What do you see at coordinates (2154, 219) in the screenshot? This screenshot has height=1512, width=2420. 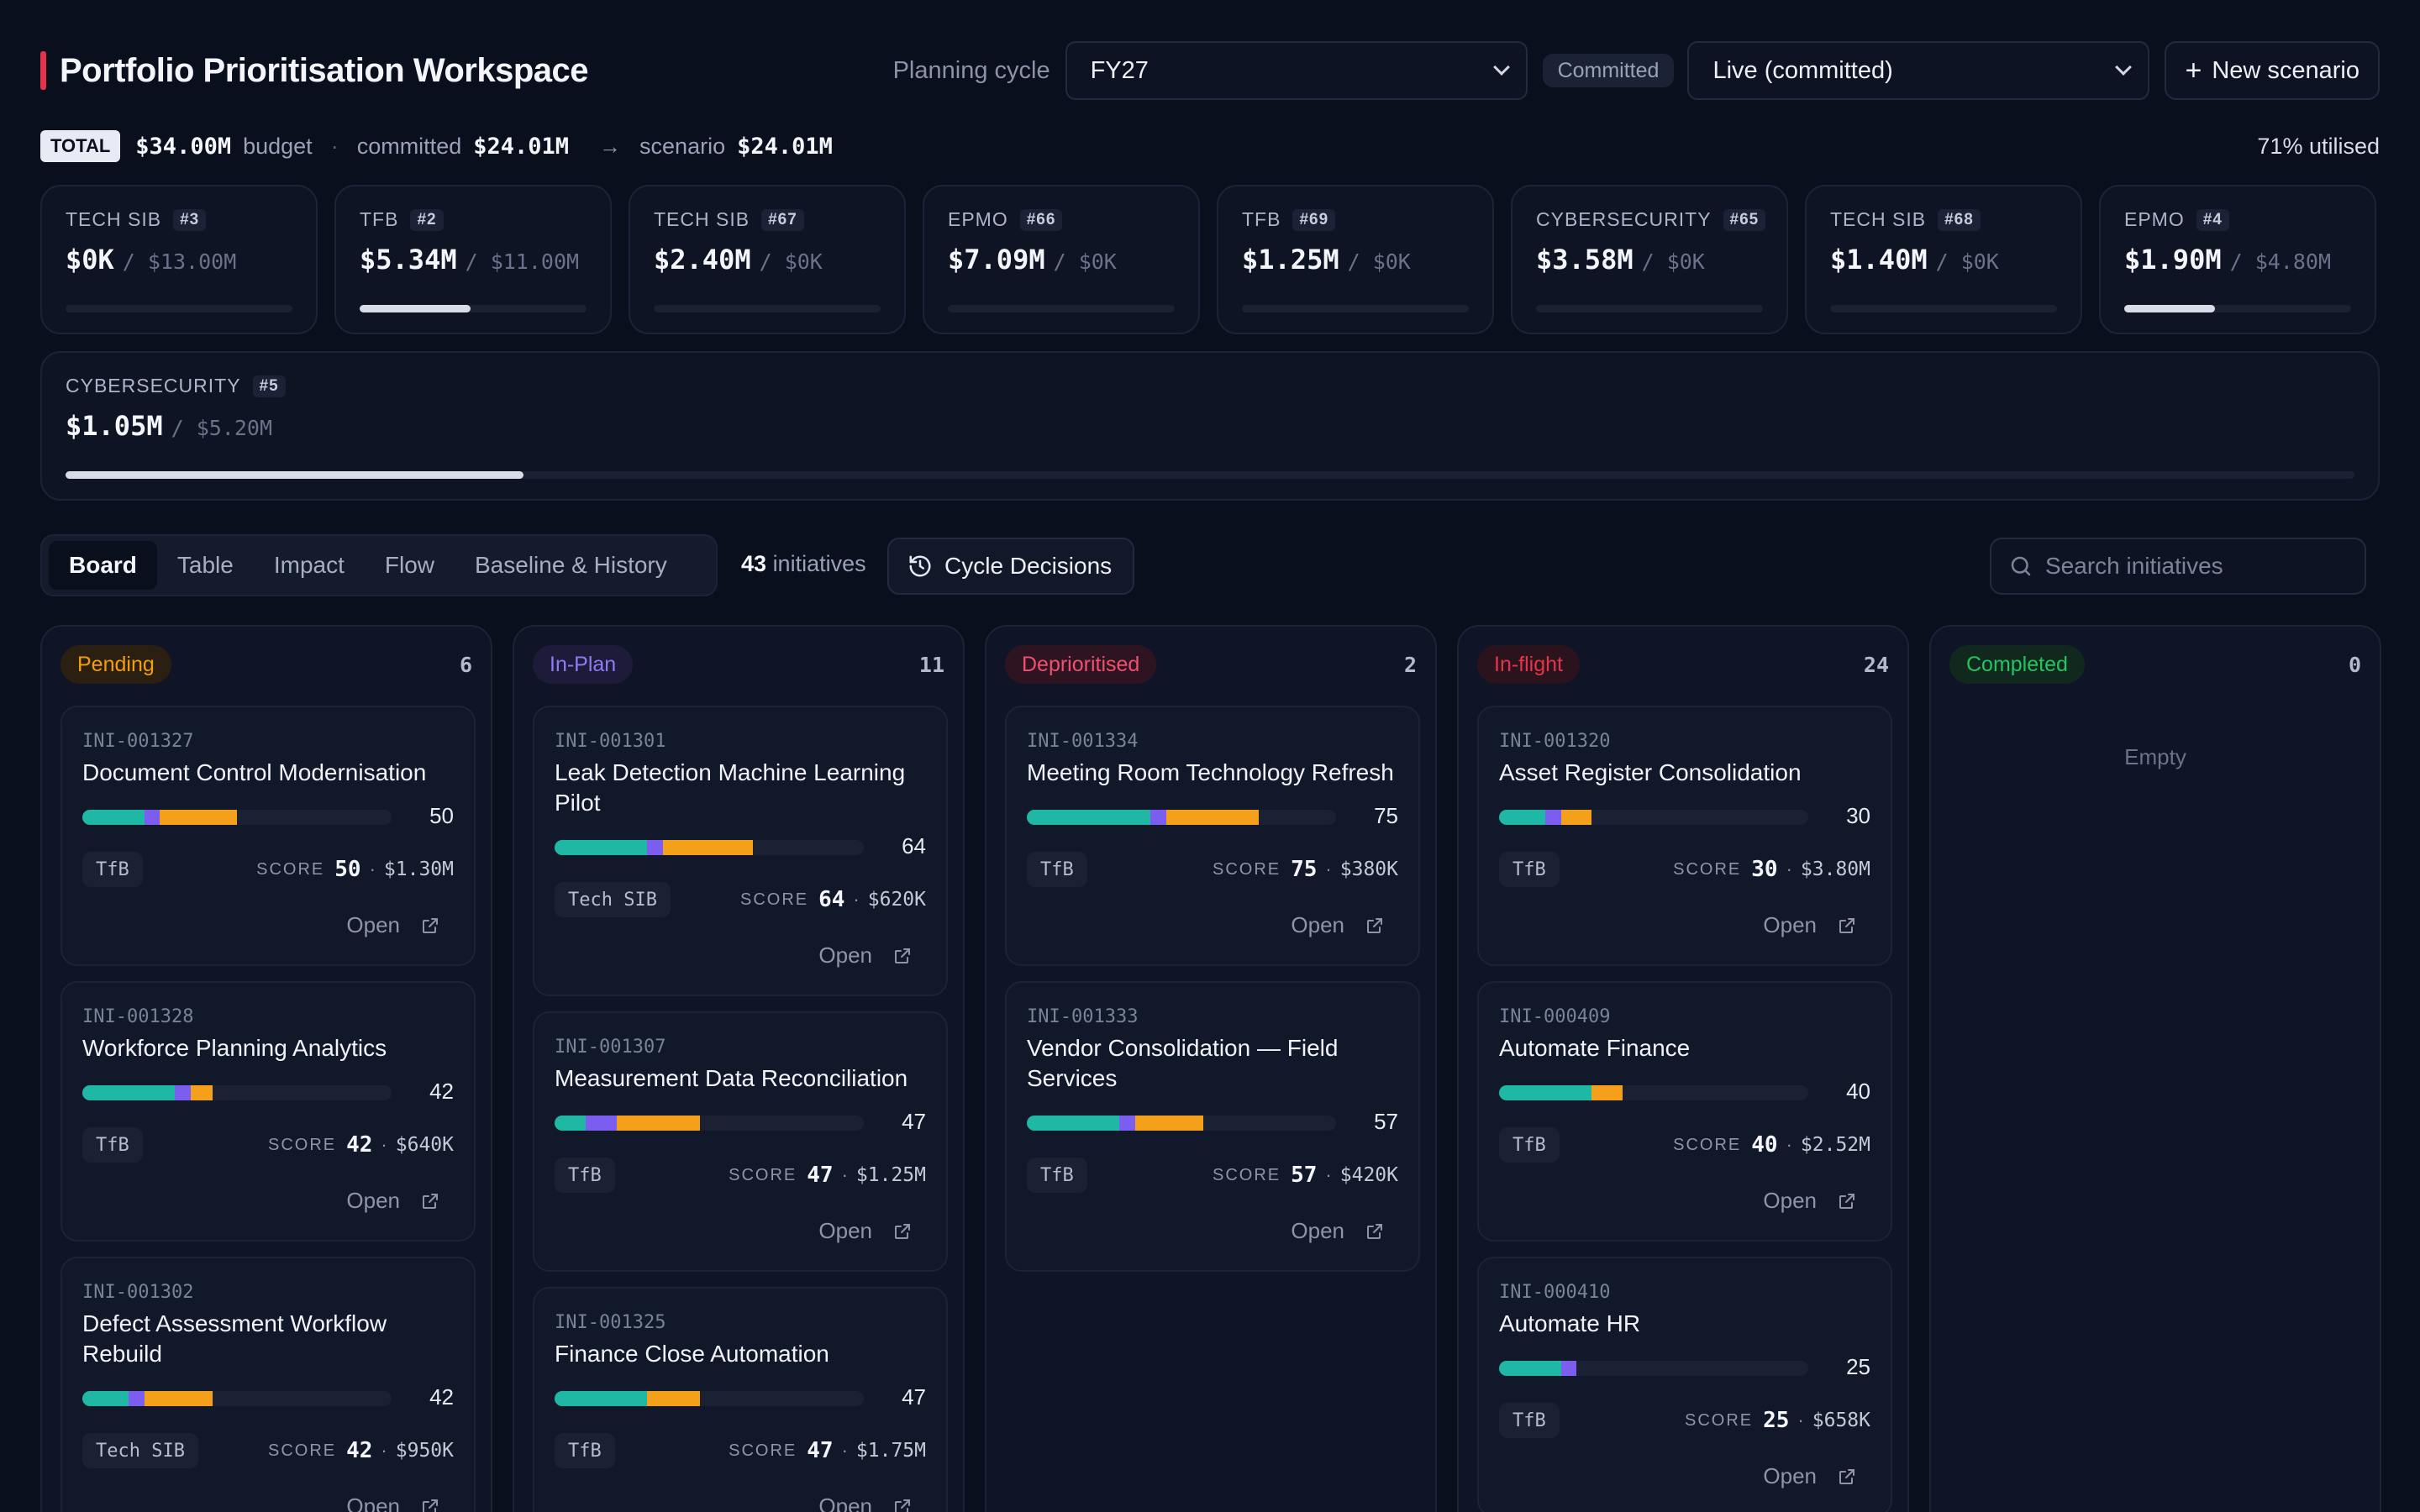 I see `budget-name-text: EPMO` at bounding box center [2154, 219].